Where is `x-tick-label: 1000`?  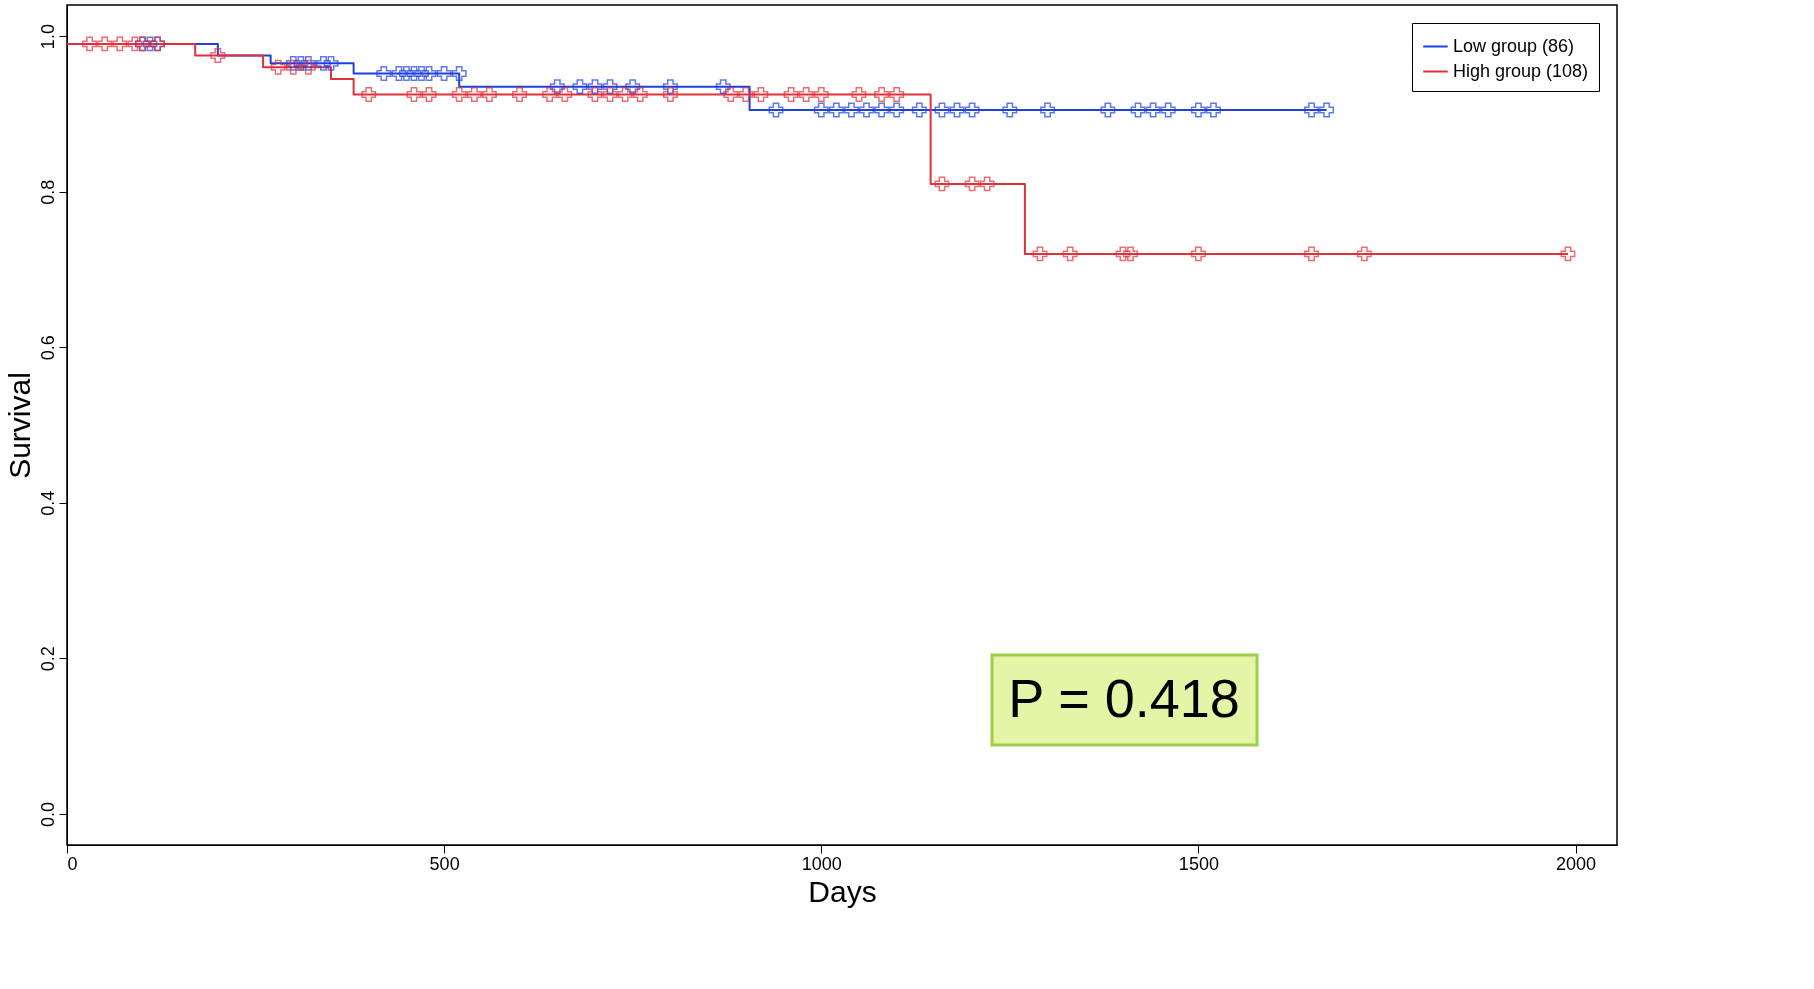 x-tick-label: 1000 is located at coordinates (821, 863).